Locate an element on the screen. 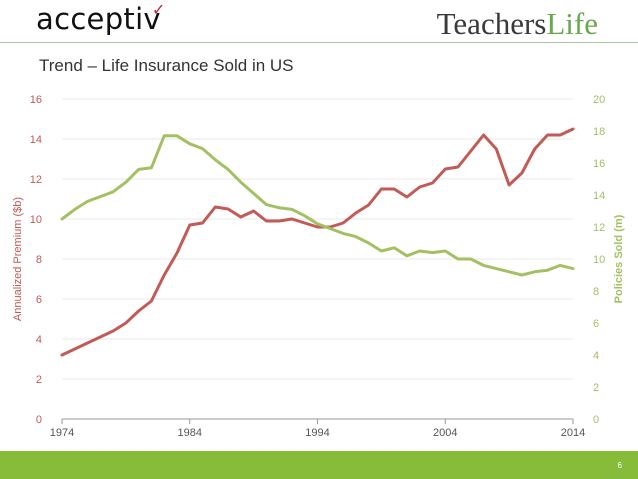 This screenshot has width=638, height=479. y-right-tick-label: 12 is located at coordinates (599, 228).